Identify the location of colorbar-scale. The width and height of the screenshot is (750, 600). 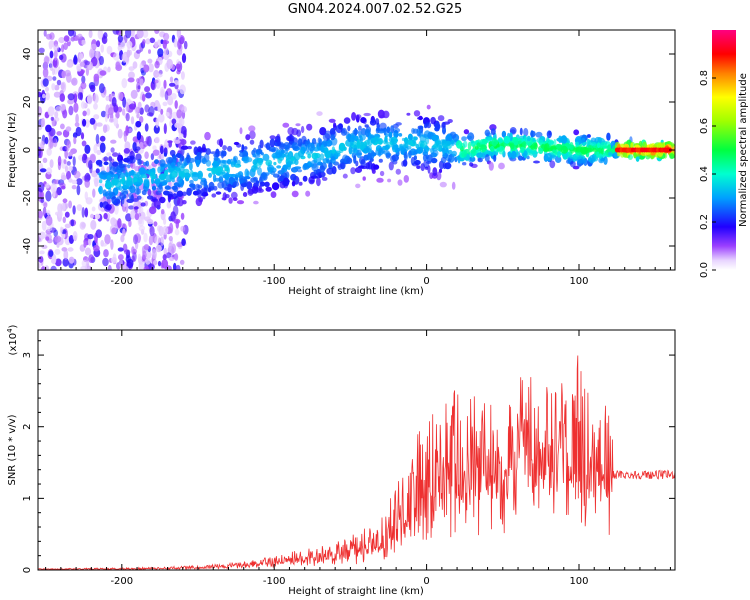
(724, 150).